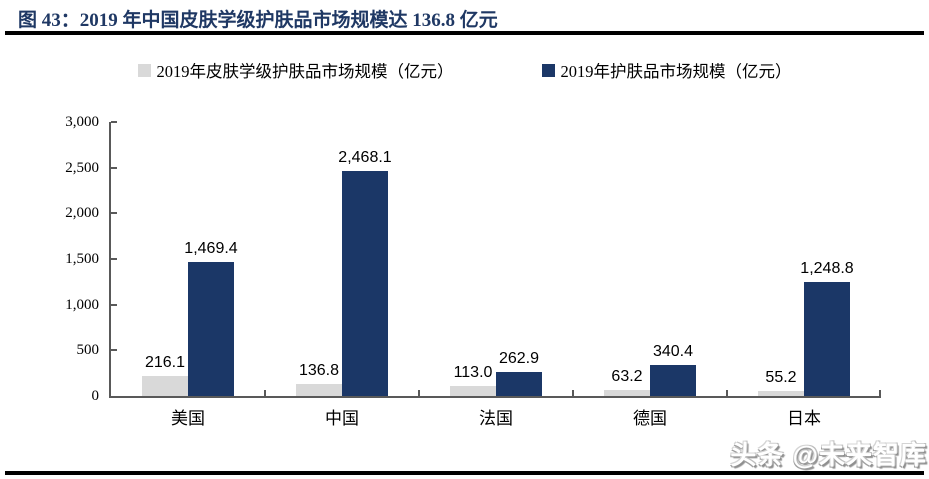 This screenshot has width=929, height=479. What do you see at coordinates (95, 396) in the screenshot?
I see `y-axis-tick-label: 0` at bounding box center [95, 396].